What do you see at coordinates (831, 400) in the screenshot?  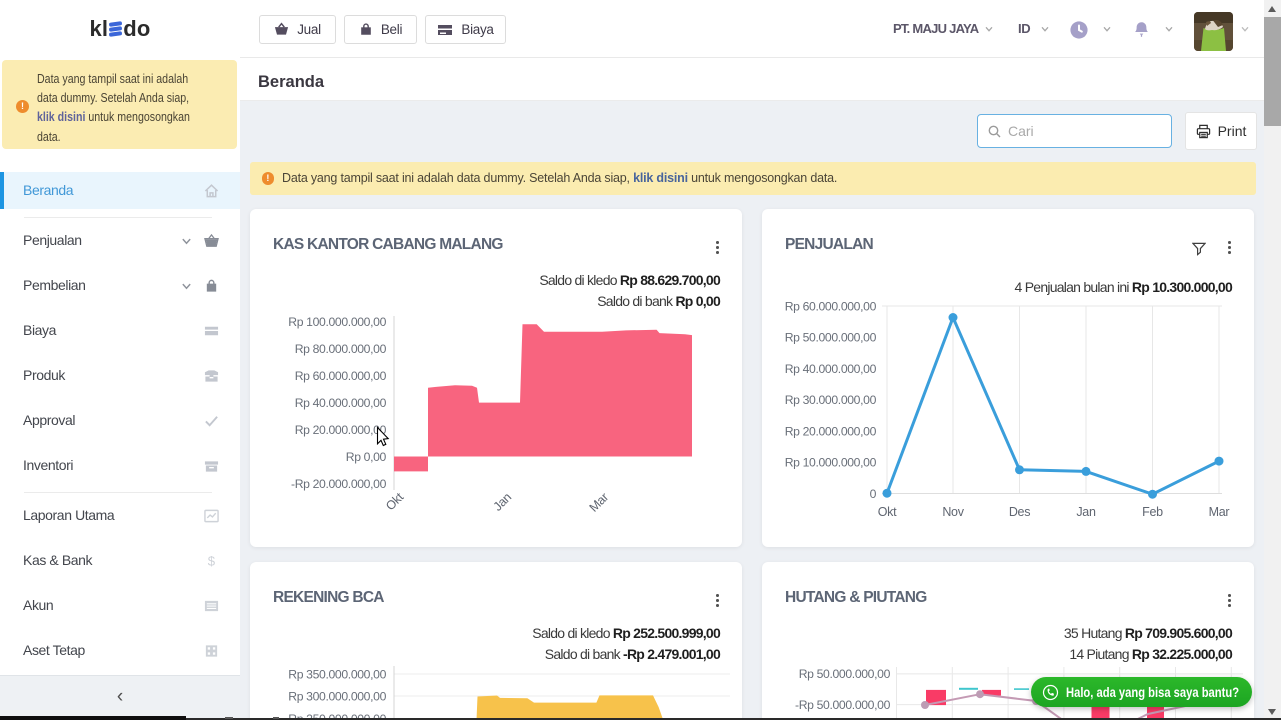 I see `svg-text: Rp 30.000.000,00` at bounding box center [831, 400].